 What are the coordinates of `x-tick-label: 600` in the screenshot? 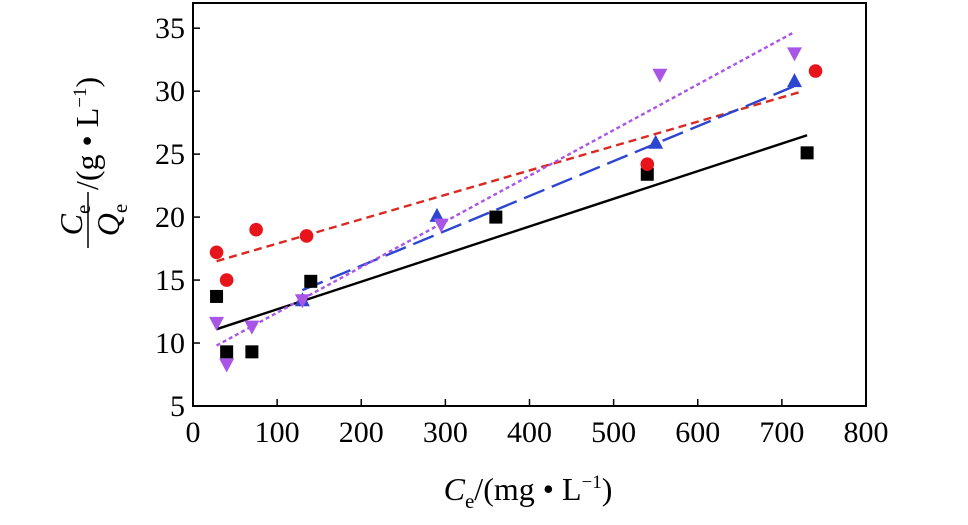 It's located at (697, 432).